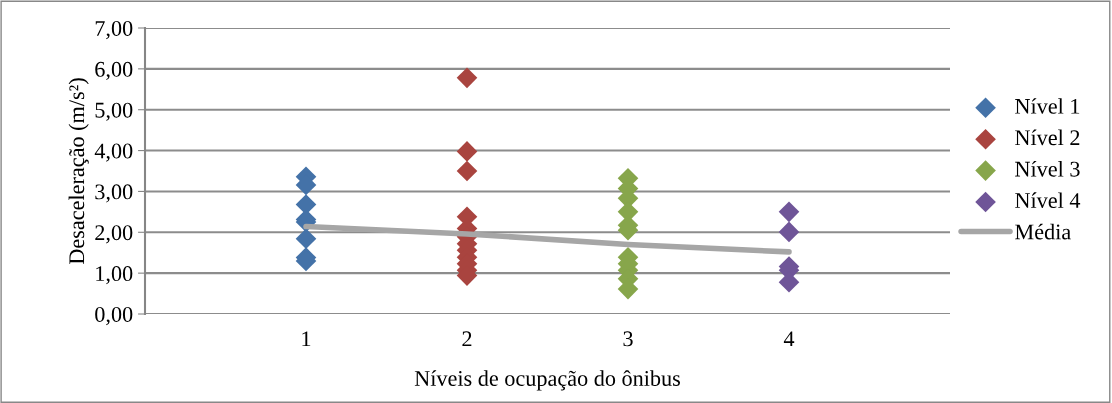  What do you see at coordinates (1047, 168) in the screenshot?
I see `legend-label: Nível 3` at bounding box center [1047, 168].